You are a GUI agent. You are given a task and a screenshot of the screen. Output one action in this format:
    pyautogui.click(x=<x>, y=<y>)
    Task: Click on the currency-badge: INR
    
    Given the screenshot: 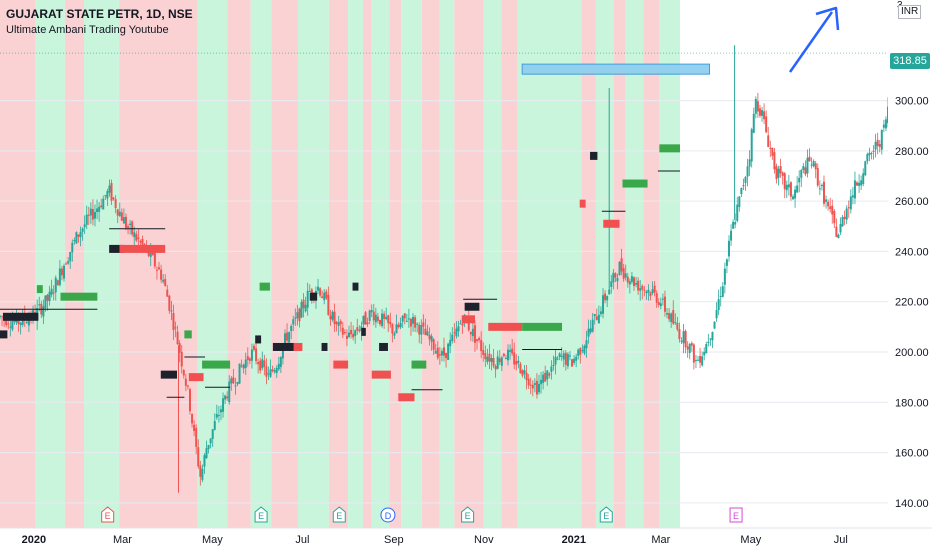 What is the action you would take?
    pyautogui.click(x=910, y=12)
    